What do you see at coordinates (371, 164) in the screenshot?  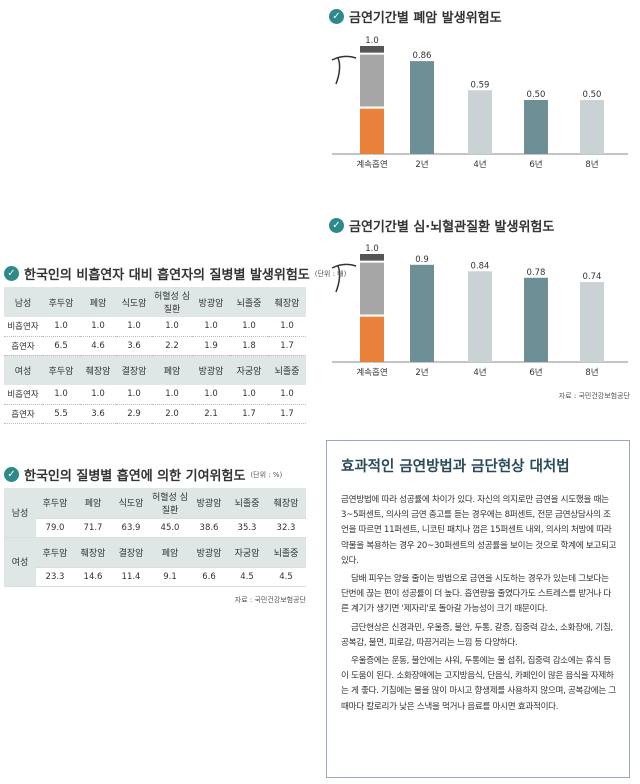 I see `x-tick-label: 계속흡연` at bounding box center [371, 164].